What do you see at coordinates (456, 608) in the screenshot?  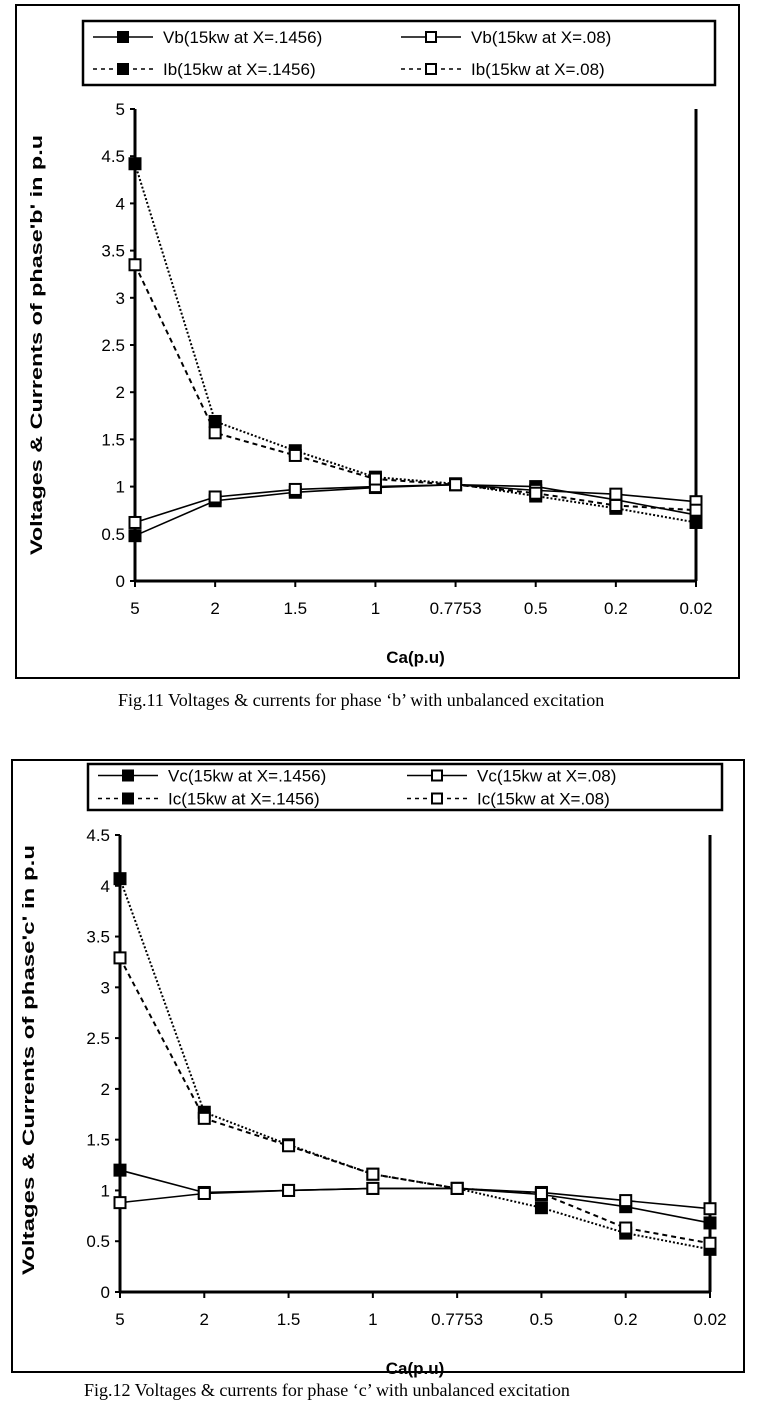 I see `x-tick-label: 0.7753` at bounding box center [456, 608].